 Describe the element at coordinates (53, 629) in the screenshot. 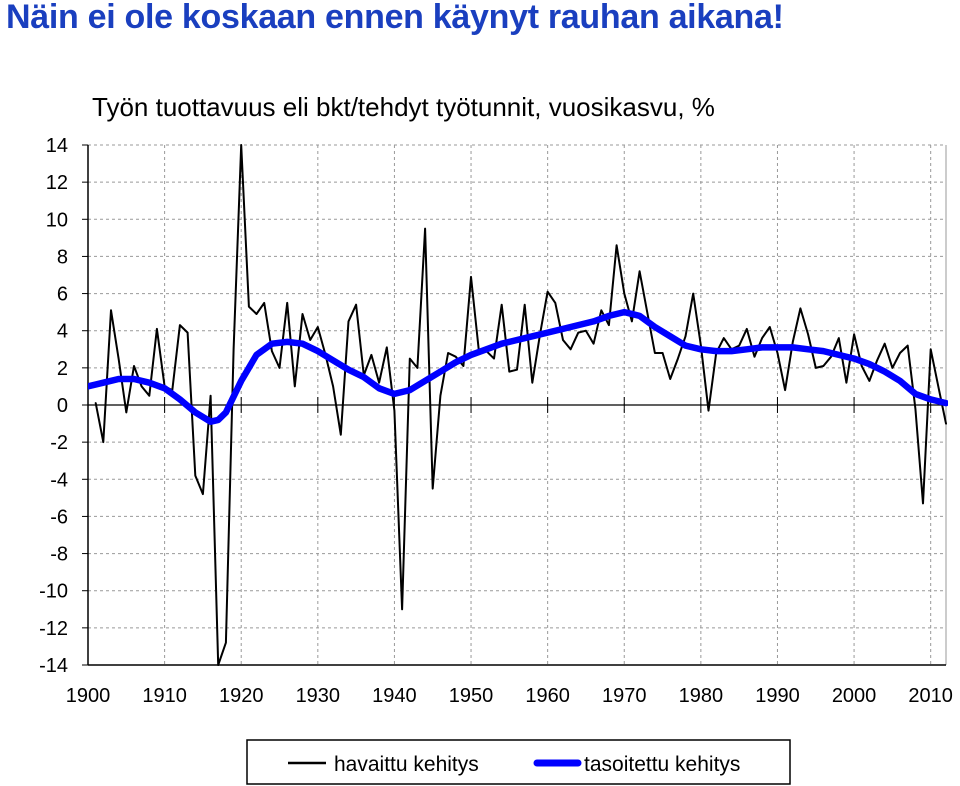

I see `y-tick-label: -12` at that location.